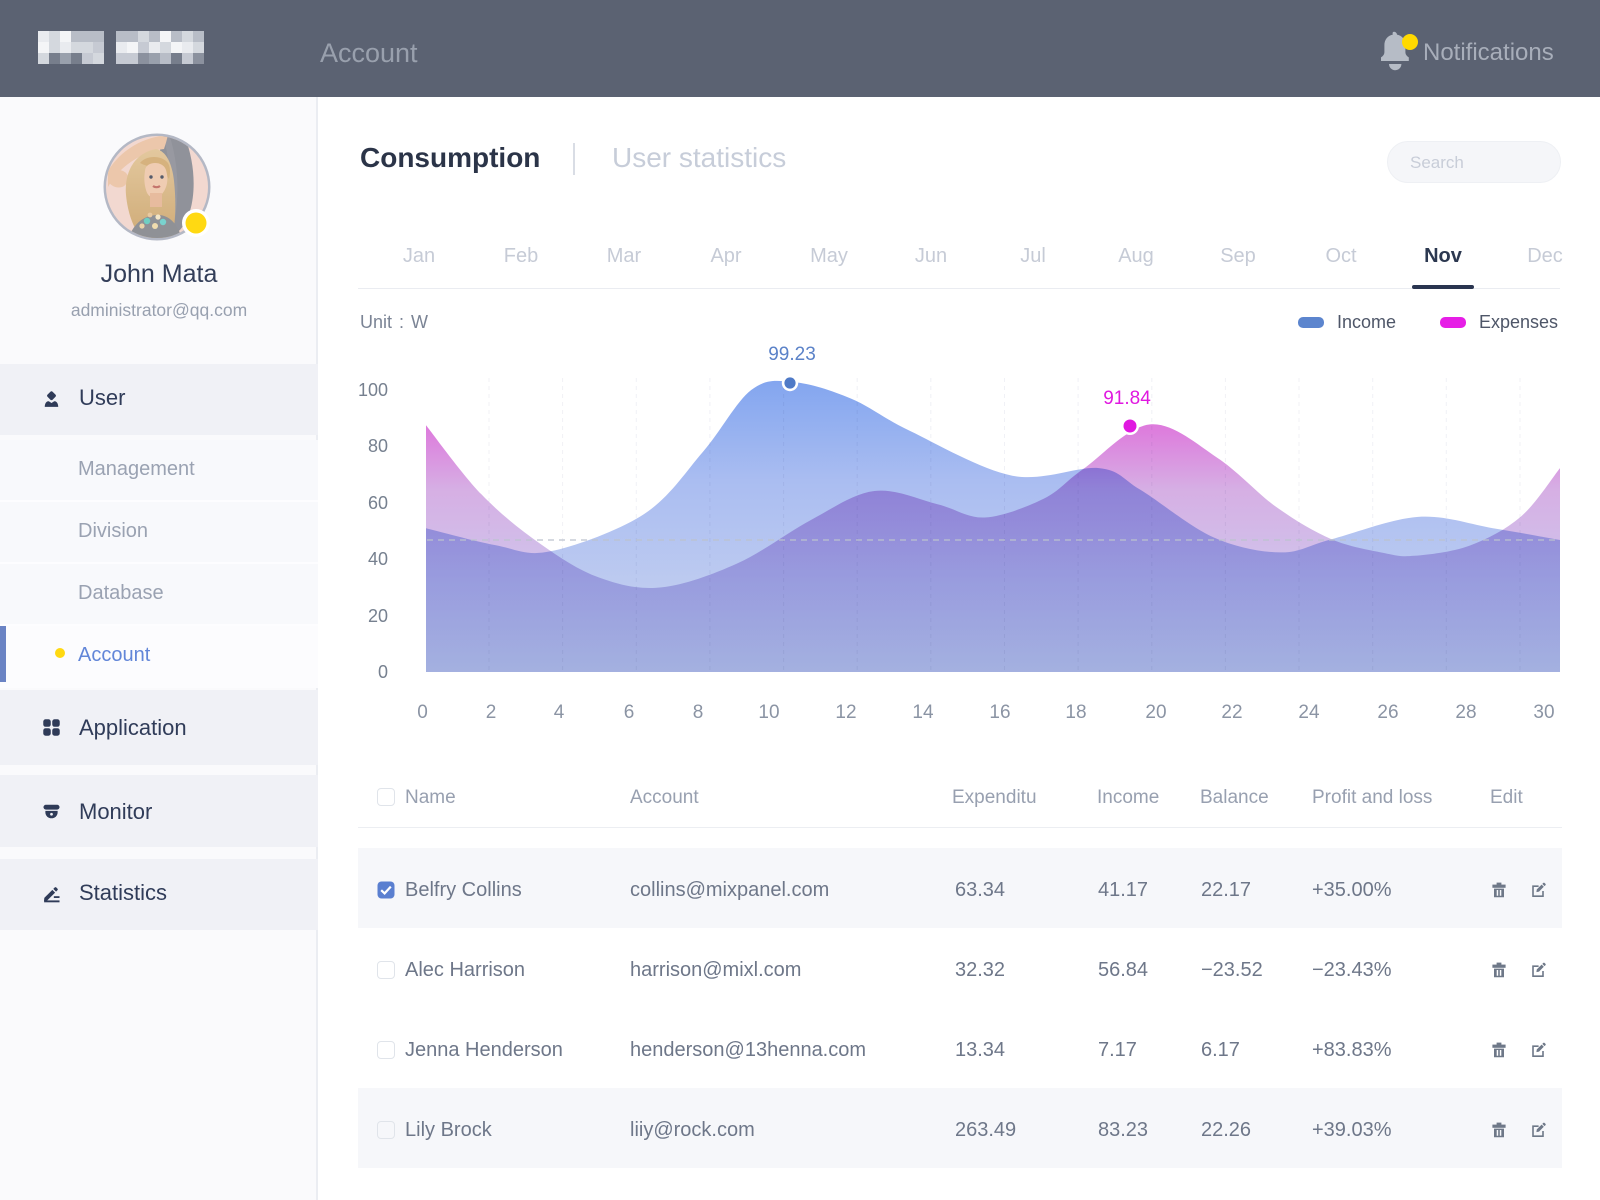 This screenshot has height=1200, width=1600. What do you see at coordinates (845, 712) in the screenshot?
I see `svg-text: 12` at bounding box center [845, 712].